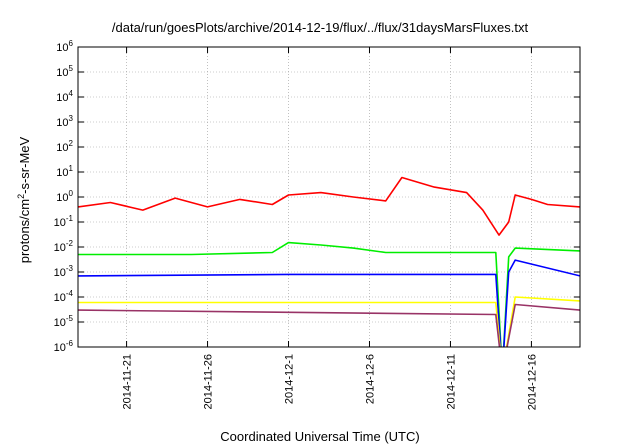 The width and height of the screenshot is (640, 448). What do you see at coordinates (64, 121) in the screenshot?
I see `y-tick-label: 10³` at bounding box center [64, 121].